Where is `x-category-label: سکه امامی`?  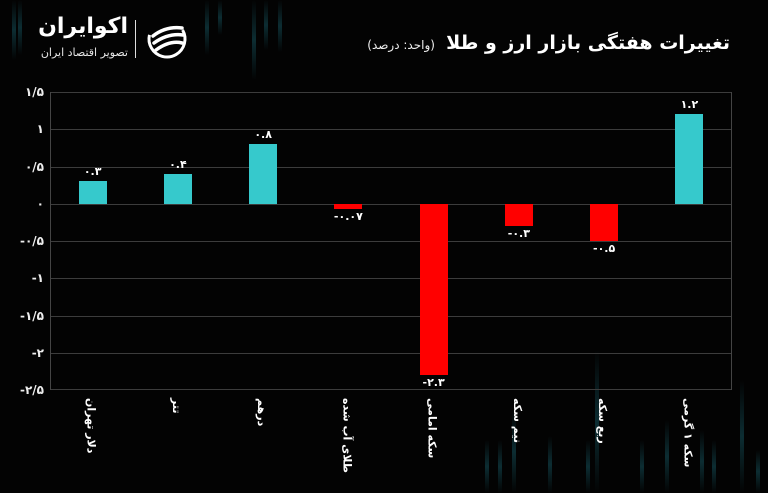
x-category-label: سکه امامی is located at coordinates (432, 428).